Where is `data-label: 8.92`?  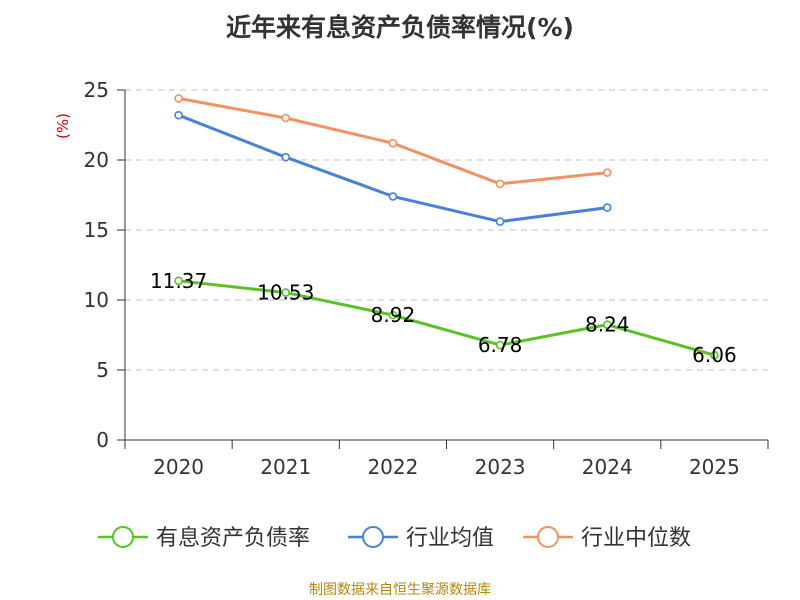 data-label: 8.92 is located at coordinates (393, 315).